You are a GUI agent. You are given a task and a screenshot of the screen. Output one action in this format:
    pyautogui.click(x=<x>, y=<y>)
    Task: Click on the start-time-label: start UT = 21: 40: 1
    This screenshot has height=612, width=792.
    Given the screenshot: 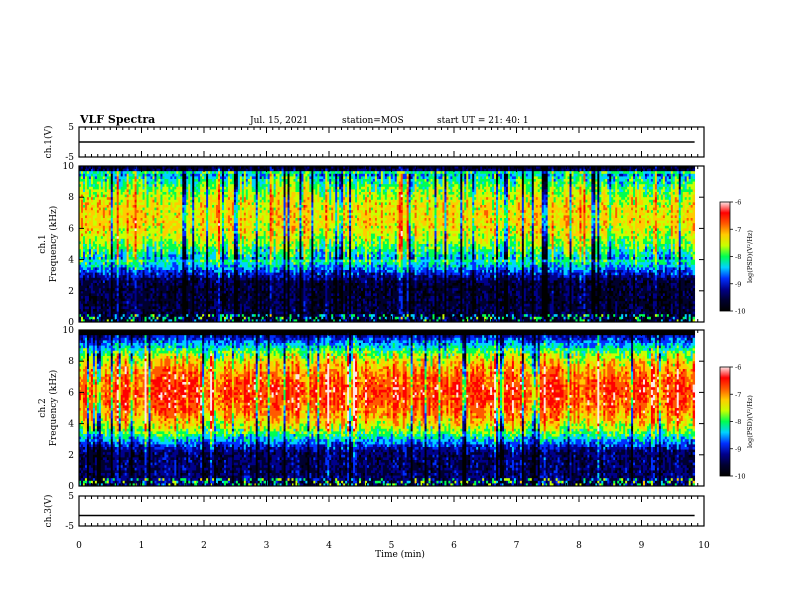 What is the action you would take?
    pyautogui.click(x=483, y=121)
    